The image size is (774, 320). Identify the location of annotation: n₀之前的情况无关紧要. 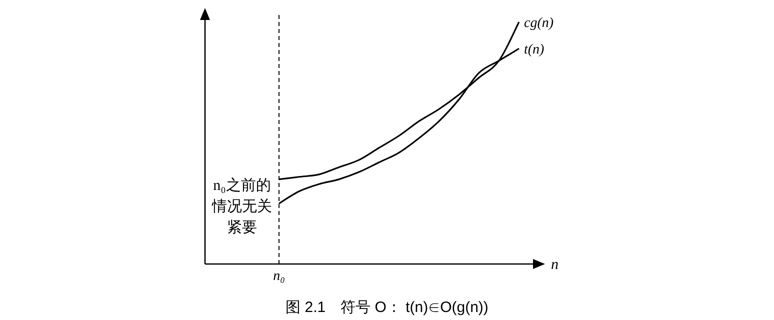
(242, 207).